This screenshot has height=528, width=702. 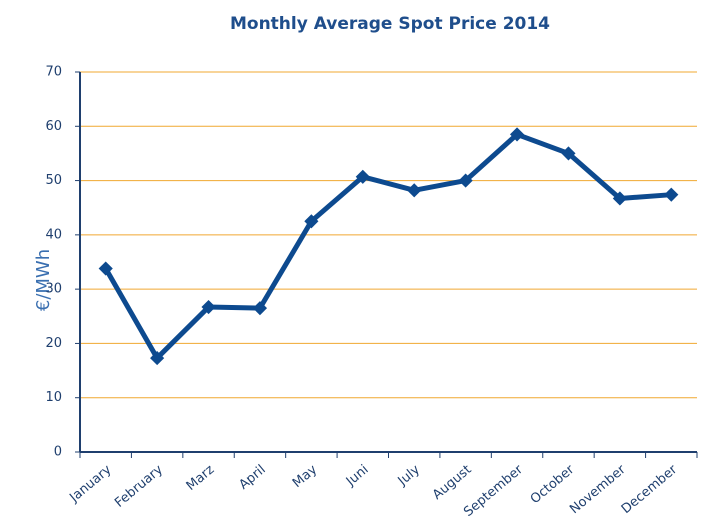 I want to click on y-tick-label: 60, so click(x=53, y=126).